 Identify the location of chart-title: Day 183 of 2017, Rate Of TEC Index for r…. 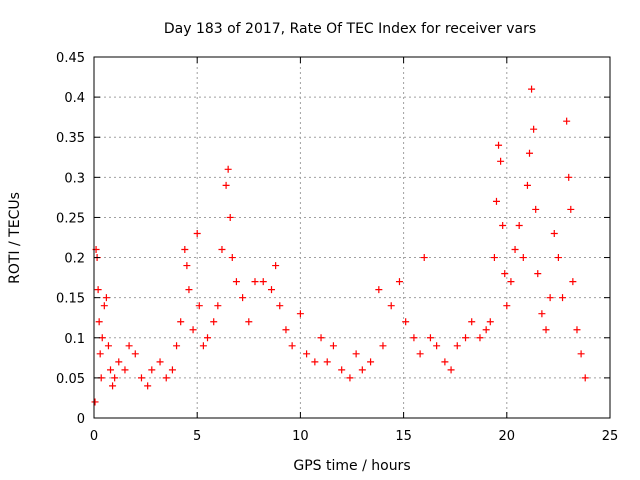
(350, 29).